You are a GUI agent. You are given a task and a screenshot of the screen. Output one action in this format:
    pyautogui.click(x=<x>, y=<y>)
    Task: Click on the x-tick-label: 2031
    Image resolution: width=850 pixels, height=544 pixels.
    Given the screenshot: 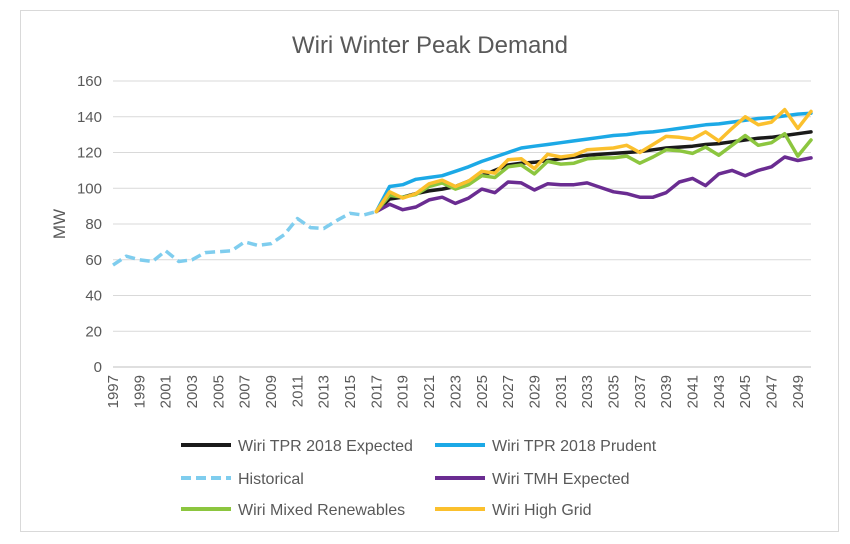 What is the action you would take?
    pyautogui.click(x=561, y=391)
    